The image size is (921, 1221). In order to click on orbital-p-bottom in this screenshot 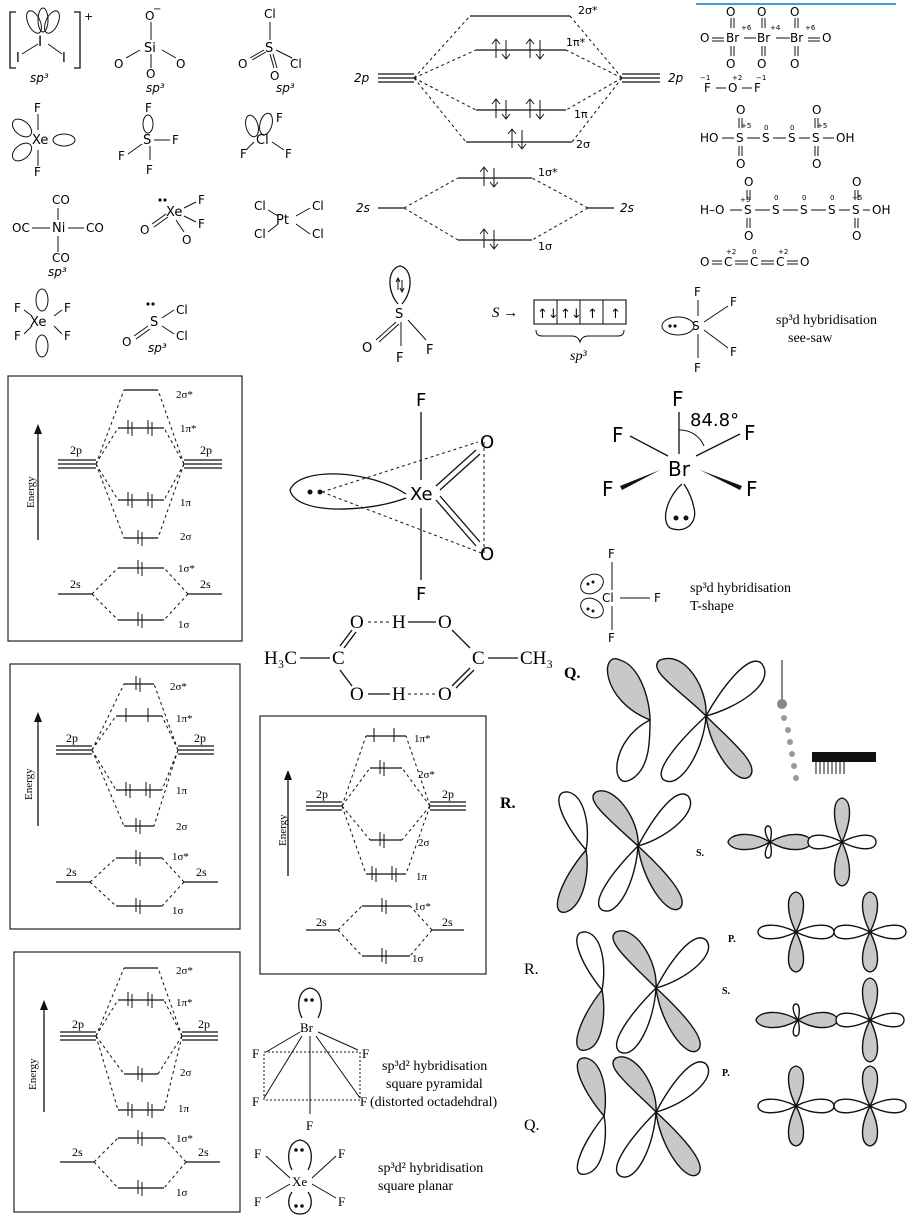, I will do `click(832, 1106)`.